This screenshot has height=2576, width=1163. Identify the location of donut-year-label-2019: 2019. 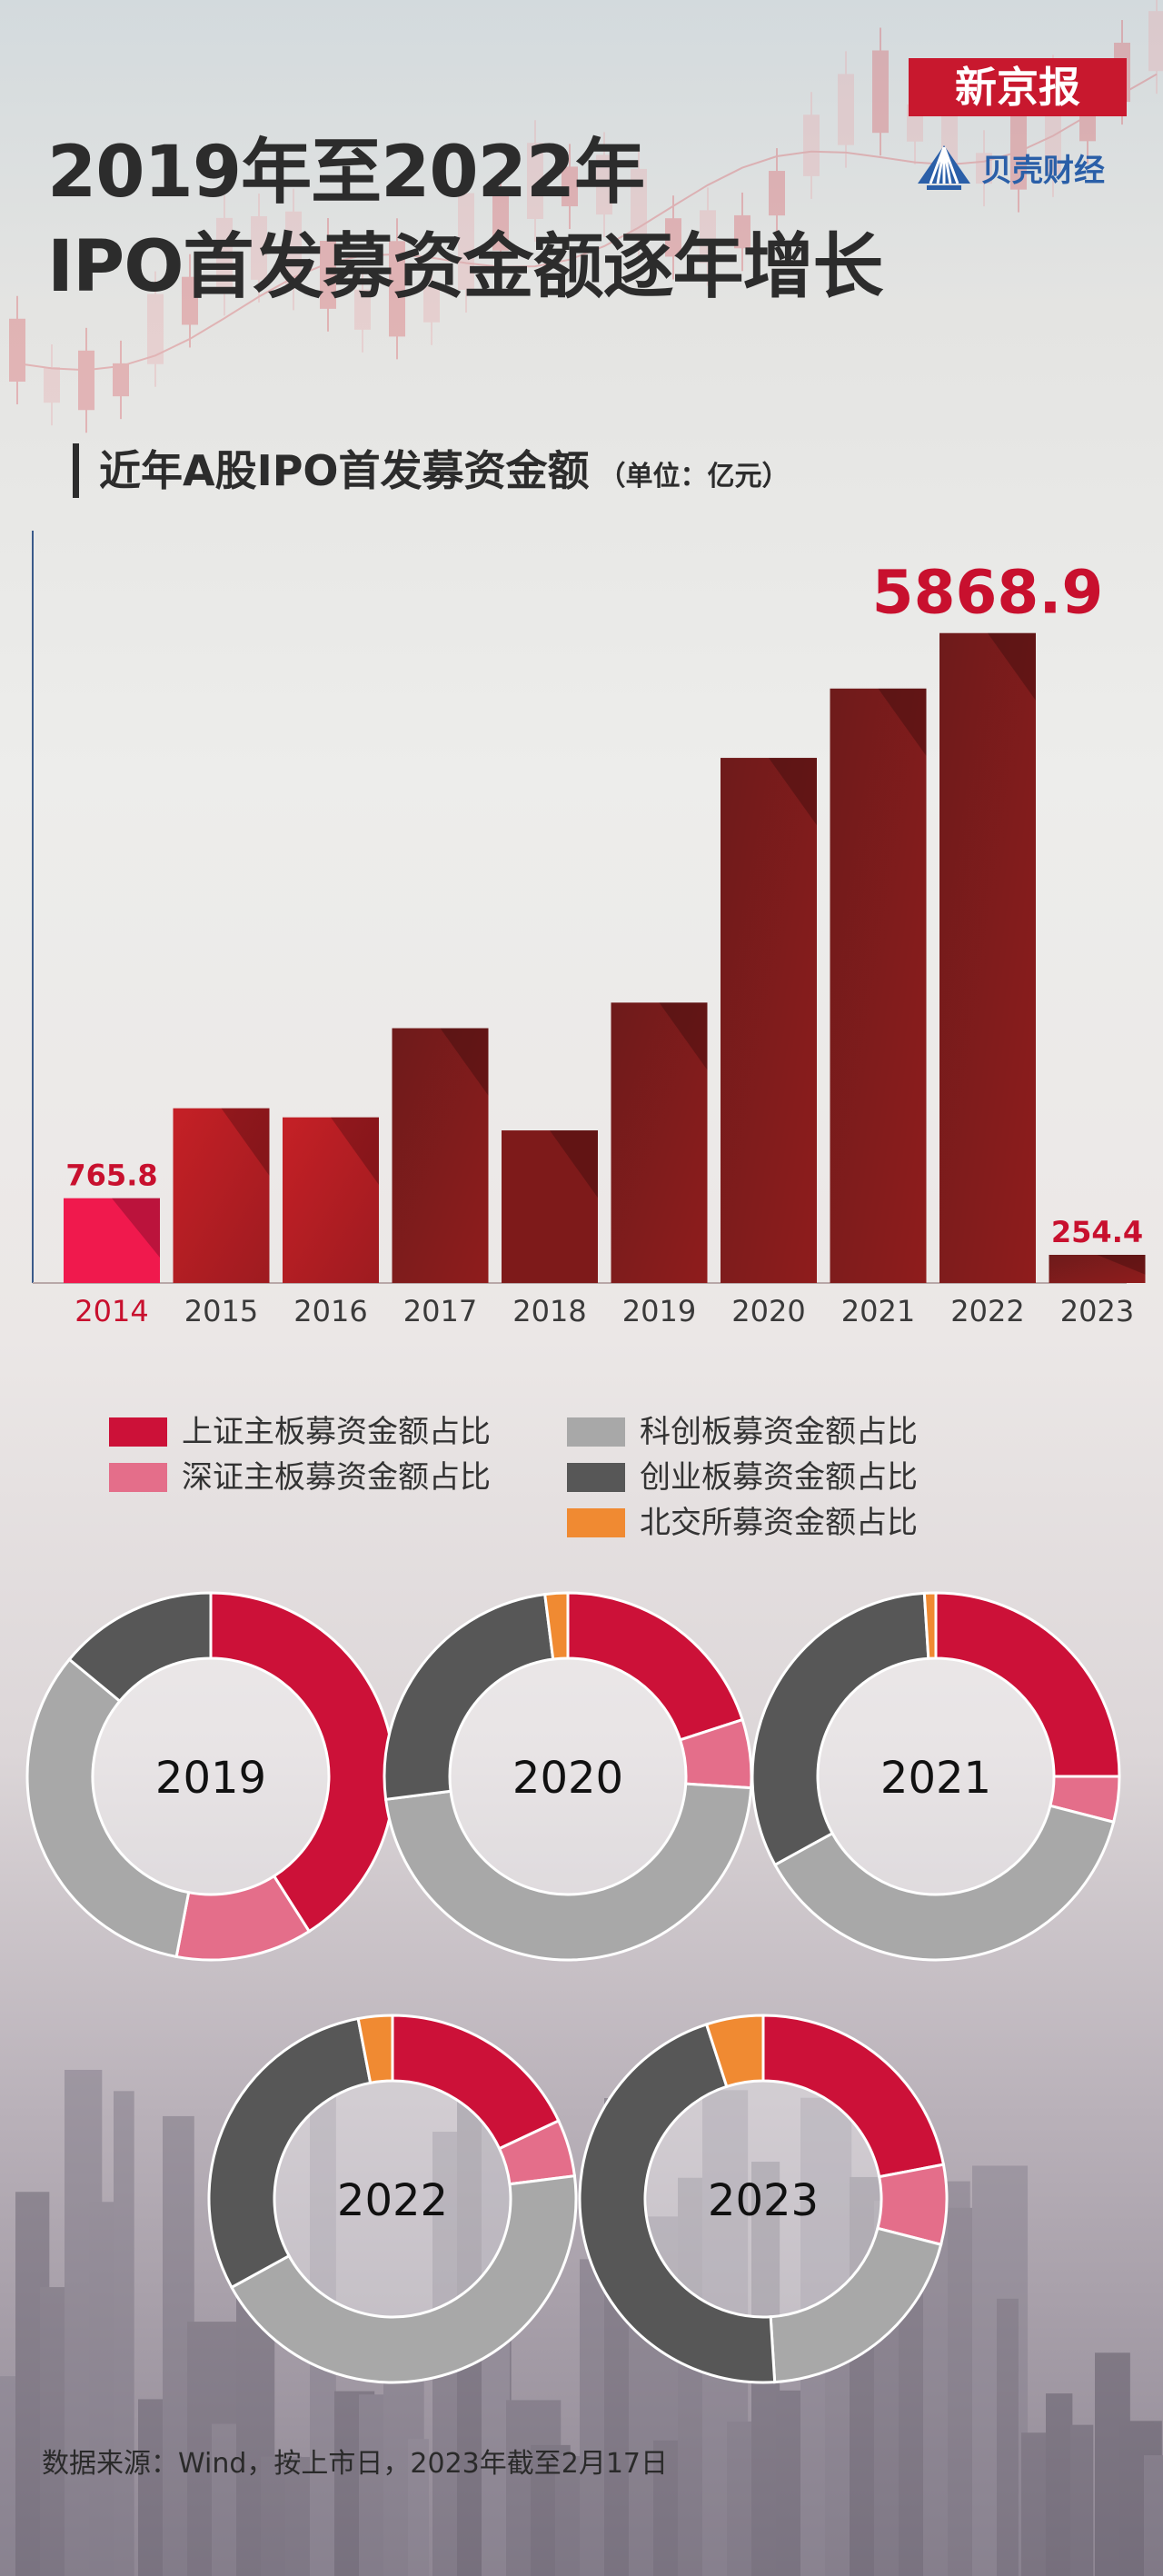
(210, 1779).